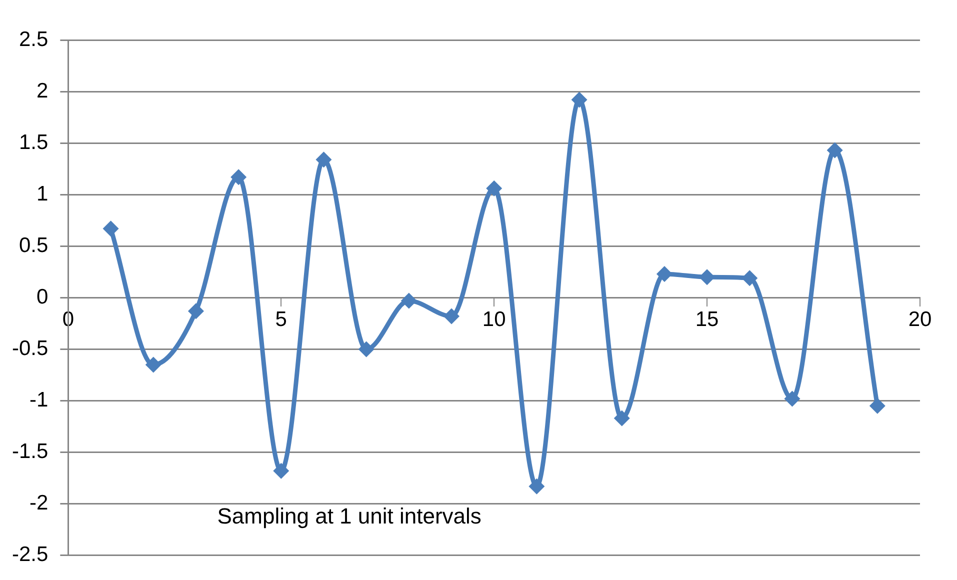 The width and height of the screenshot is (957, 580). I want to click on x-tick-label: 20, so click(920, 320).